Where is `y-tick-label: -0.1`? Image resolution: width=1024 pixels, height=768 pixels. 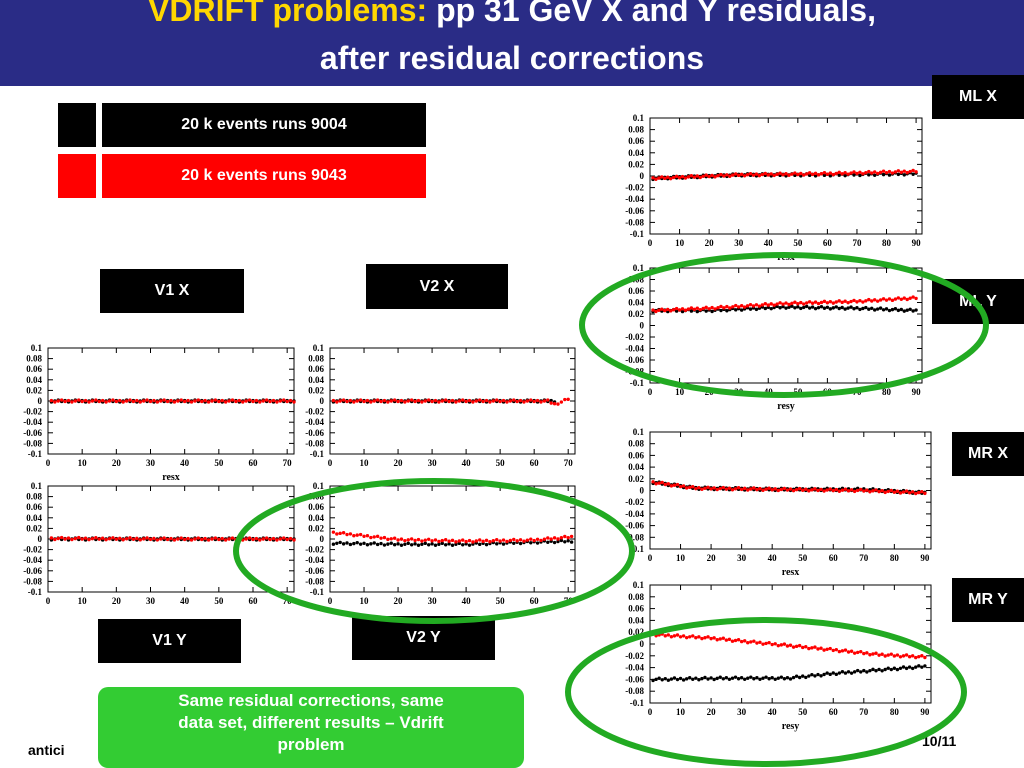 y-tick-label: -0.1 is located at coordinates (317, 454).